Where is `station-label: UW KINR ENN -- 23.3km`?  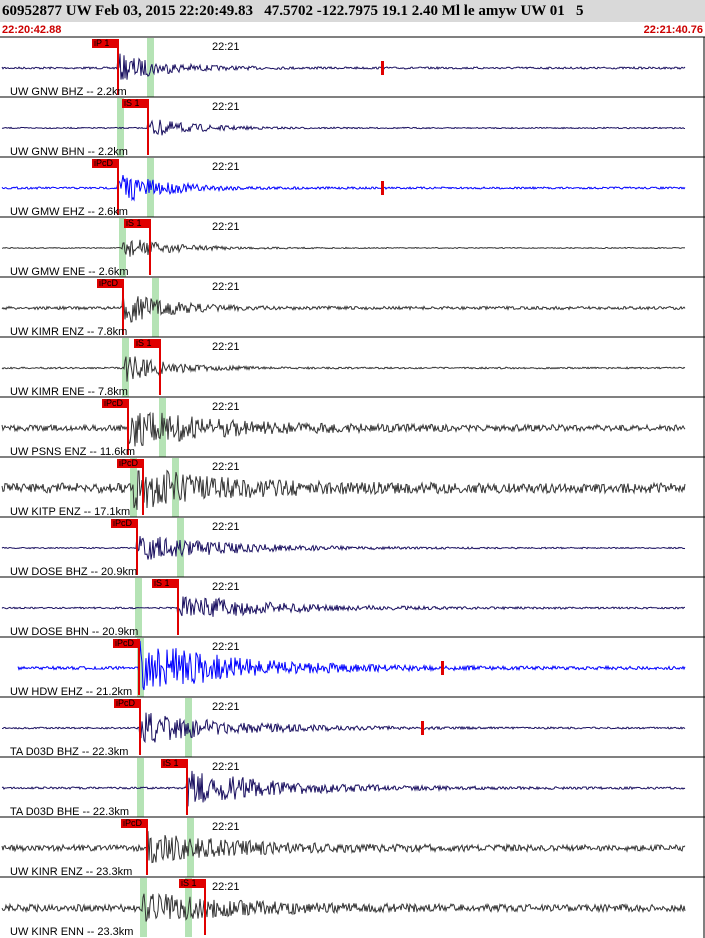 station-label: UW KINR ENN -- 23.3km is located at coordinates (71, 932).